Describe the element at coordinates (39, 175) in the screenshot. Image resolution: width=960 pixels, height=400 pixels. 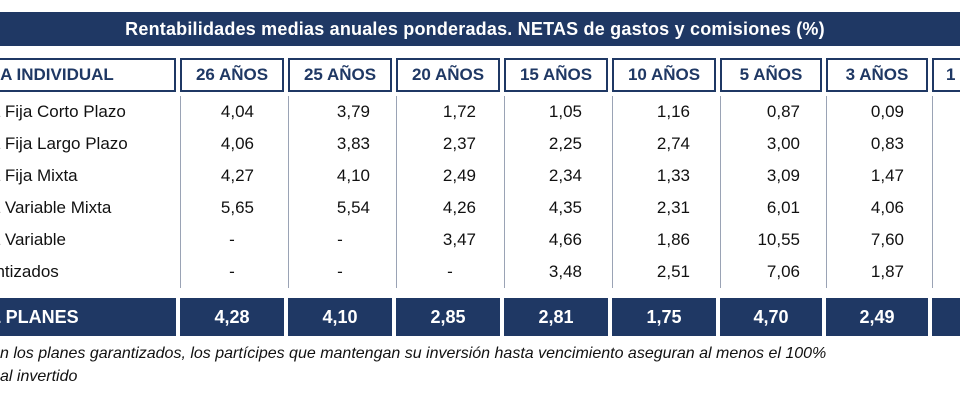
I see `row-label: ta Fija Mixta` at that location.